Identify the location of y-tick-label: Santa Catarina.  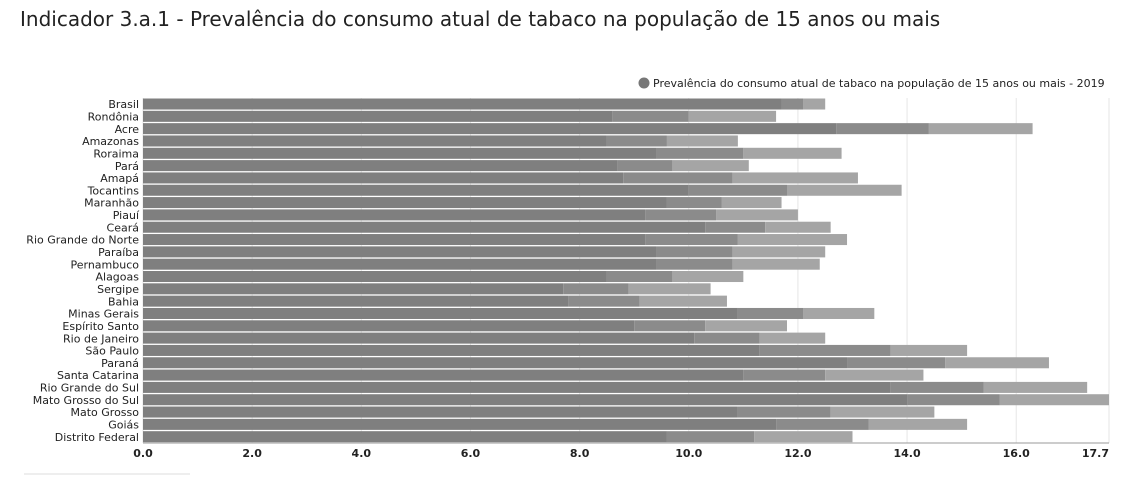
(98, 375).